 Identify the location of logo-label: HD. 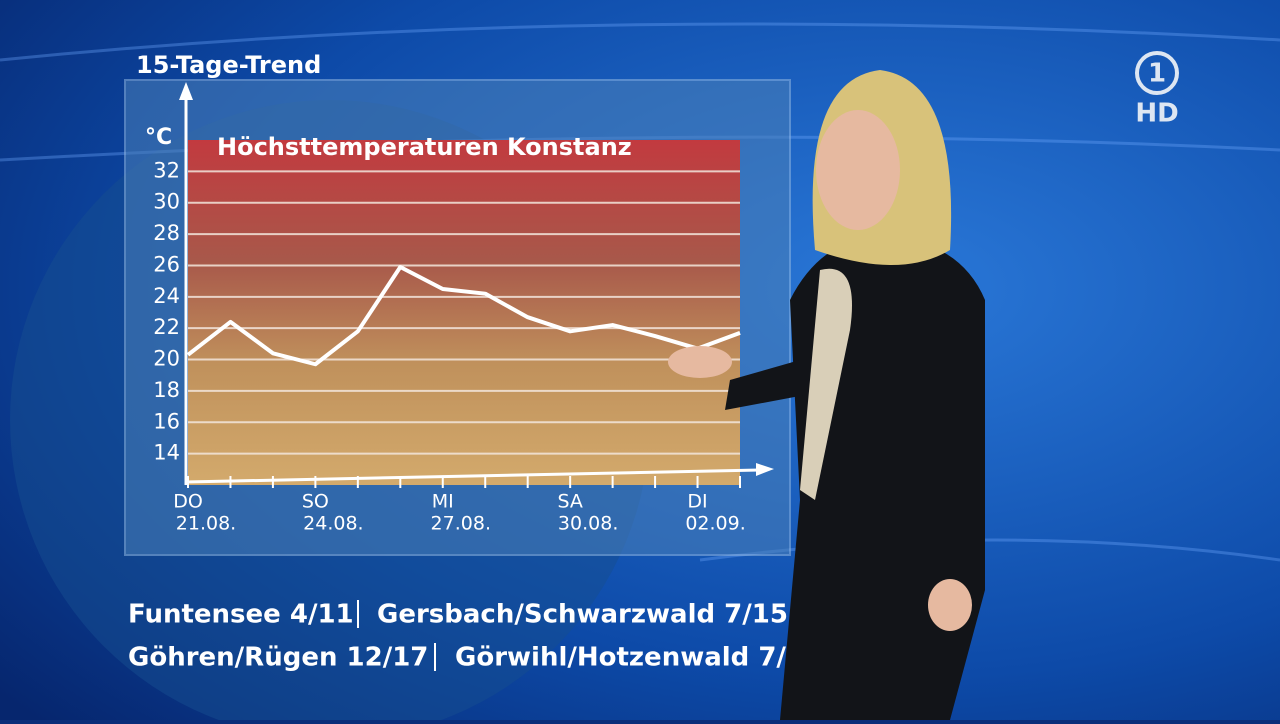
(1156, 114).